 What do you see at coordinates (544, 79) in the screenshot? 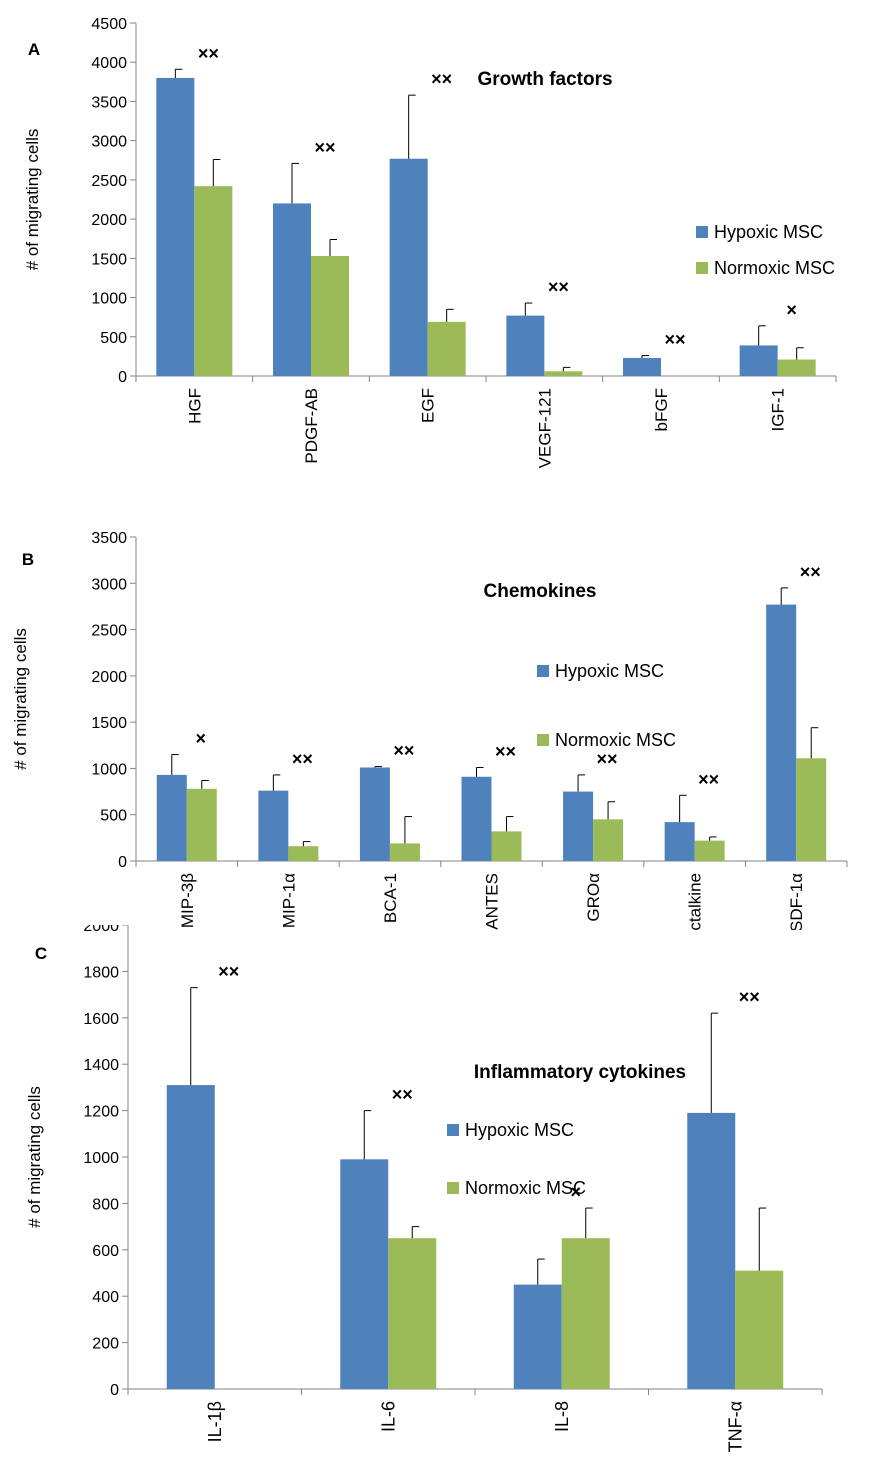
I see `chart-title: Growth factors` at bounding box center [544, 79].